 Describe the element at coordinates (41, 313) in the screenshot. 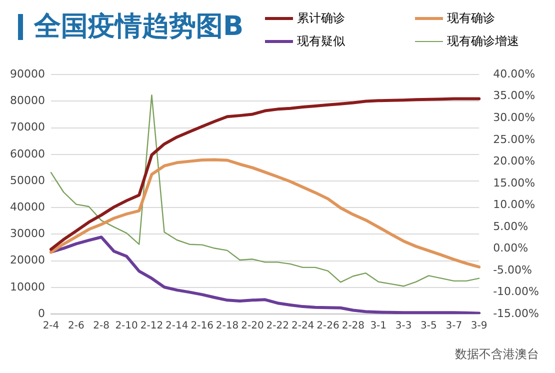

I see `y-tick-label: 0` at that location.